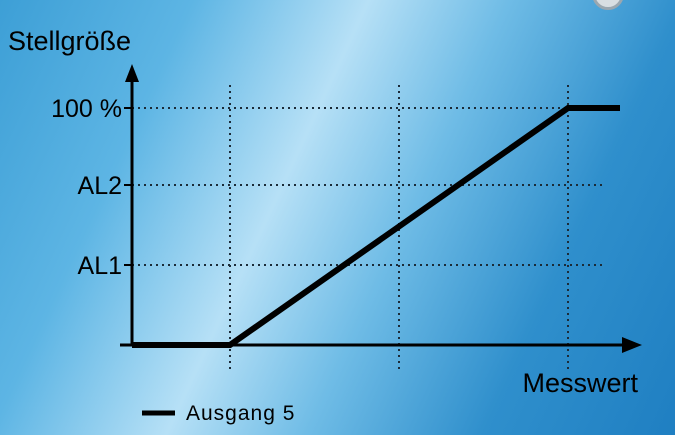 This screenshot has height=435, width=675. Describe the element at coordinates (100, 266) in the screenshot. I see `y-tick-label: AL1` at that location.